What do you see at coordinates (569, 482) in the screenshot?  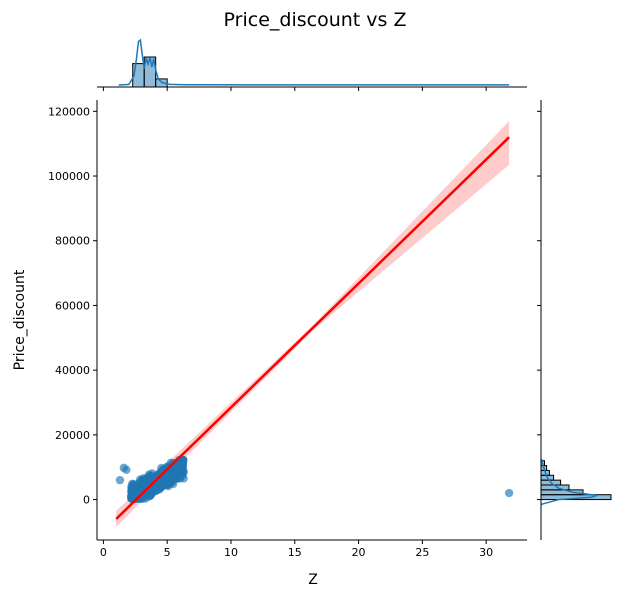 I see `marginal-y-kde-line` at bounding box center [569, 482].